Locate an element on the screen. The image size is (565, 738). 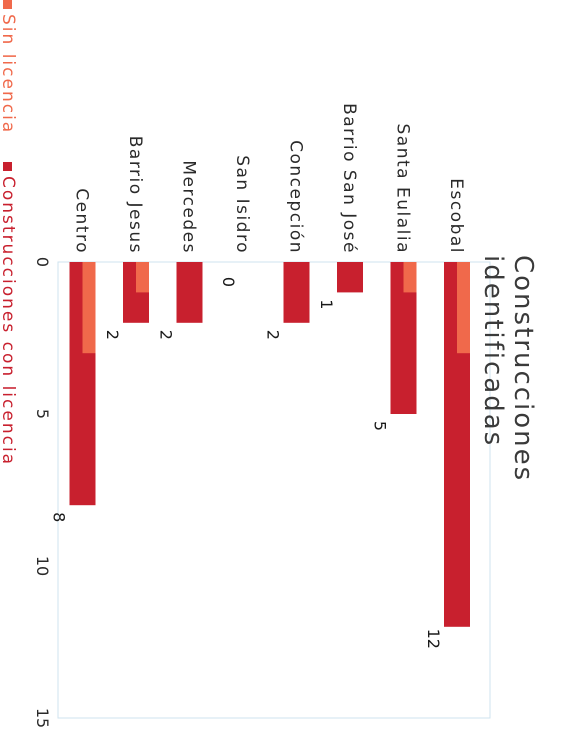
tick-label-15: 15 is located at coordinates (42, 718).